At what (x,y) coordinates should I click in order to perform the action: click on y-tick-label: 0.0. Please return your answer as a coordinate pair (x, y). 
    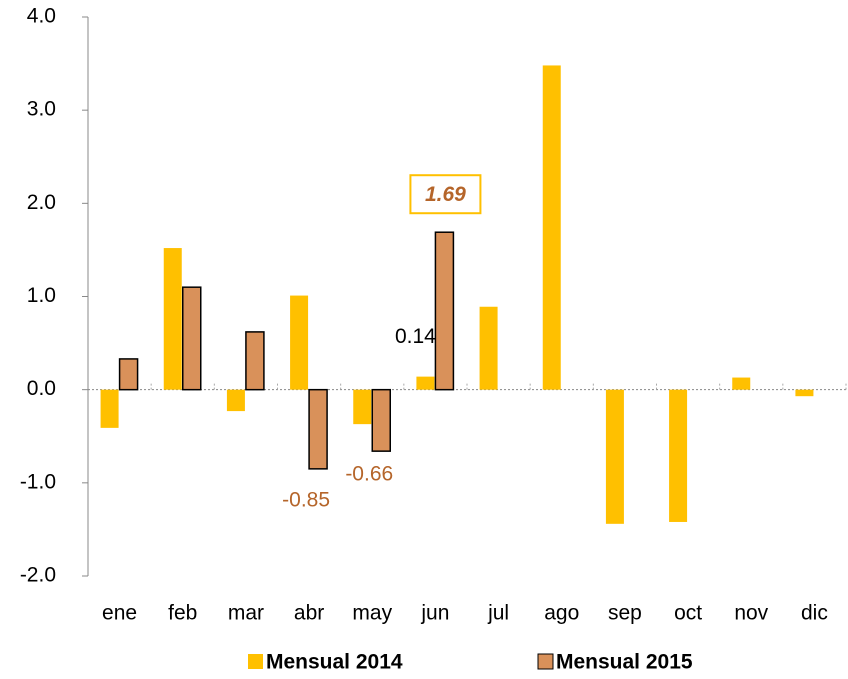
    Looking at the image, I should click on (41, 388).